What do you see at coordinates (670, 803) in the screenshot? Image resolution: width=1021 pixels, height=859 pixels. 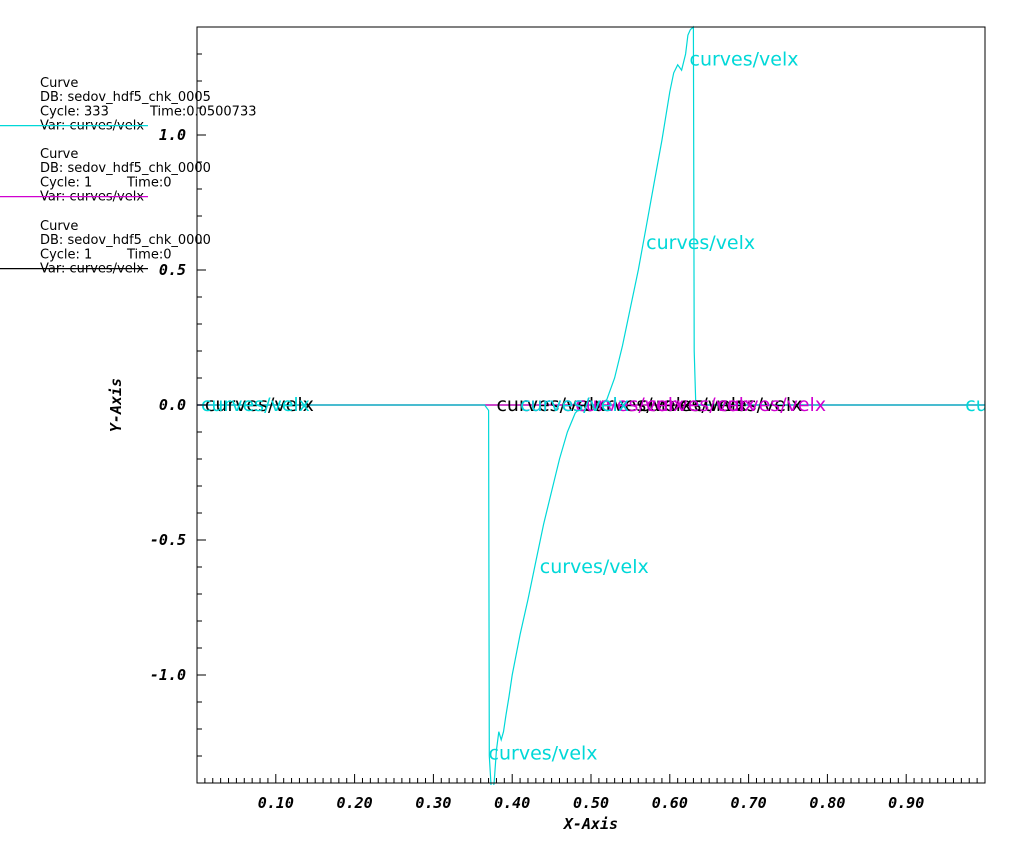 I see `x-tick-label: 0.60` at bounding box center [670, 803].